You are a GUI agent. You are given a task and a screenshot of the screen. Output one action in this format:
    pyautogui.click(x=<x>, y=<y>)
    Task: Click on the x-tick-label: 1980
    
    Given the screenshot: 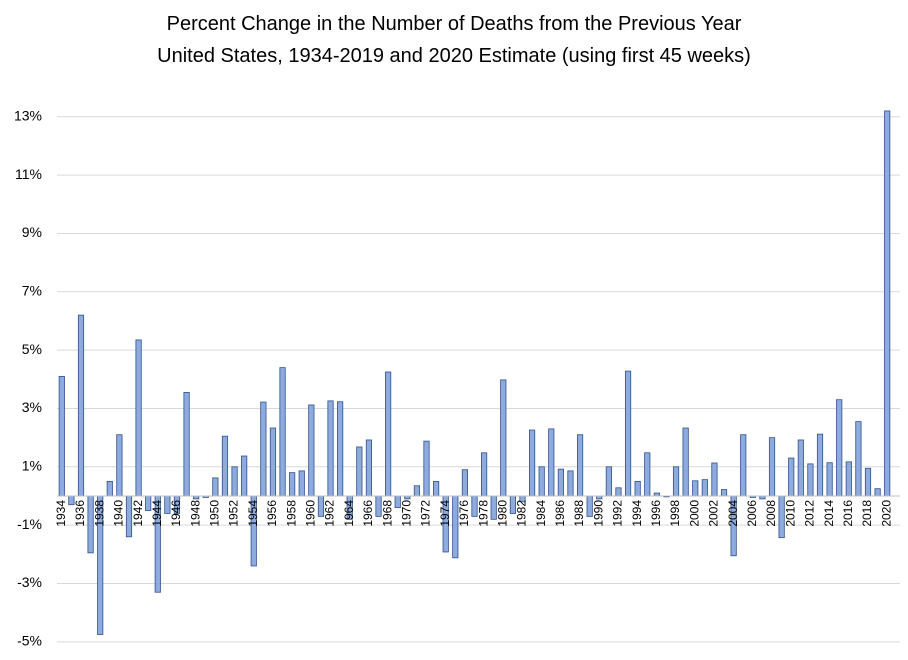 What is the action you would take?
    pyautogui.click(x=502, y=513)
    